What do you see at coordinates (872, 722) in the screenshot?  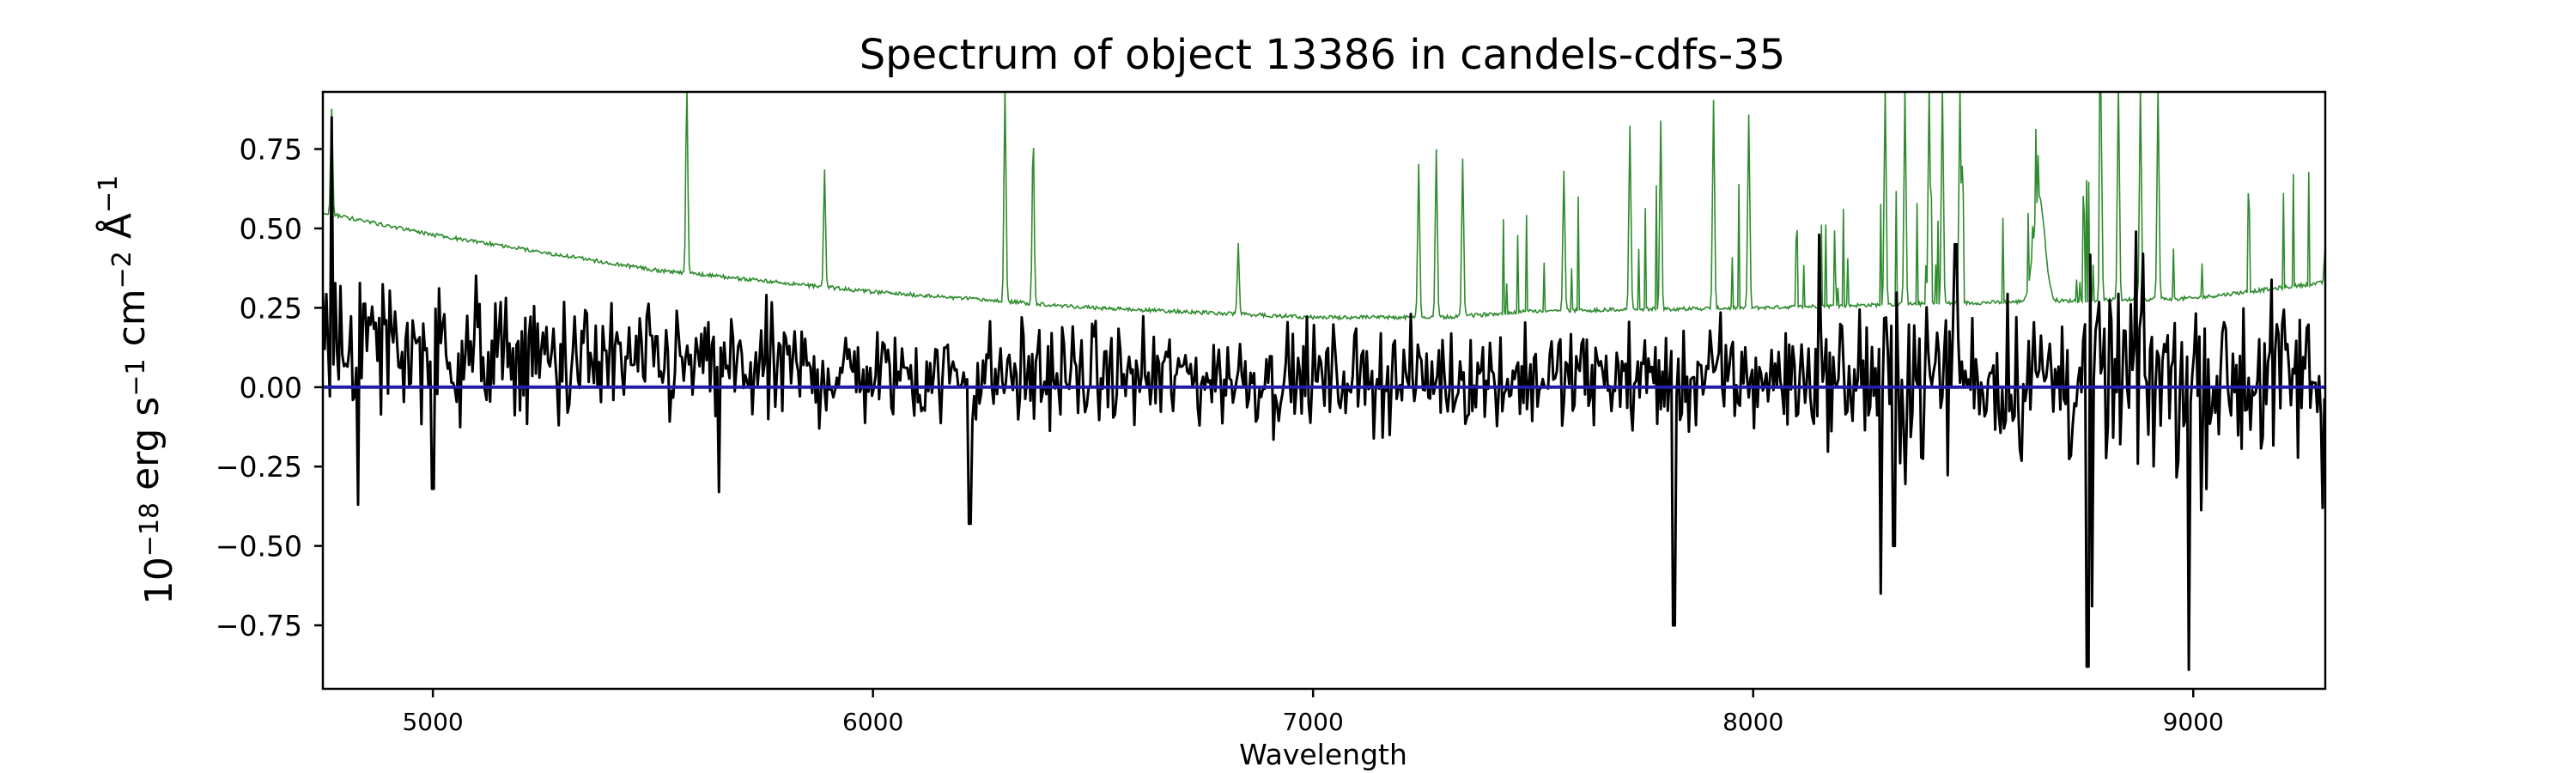 I see `x-tick-label: 6000` at bounding box center [872, 722].